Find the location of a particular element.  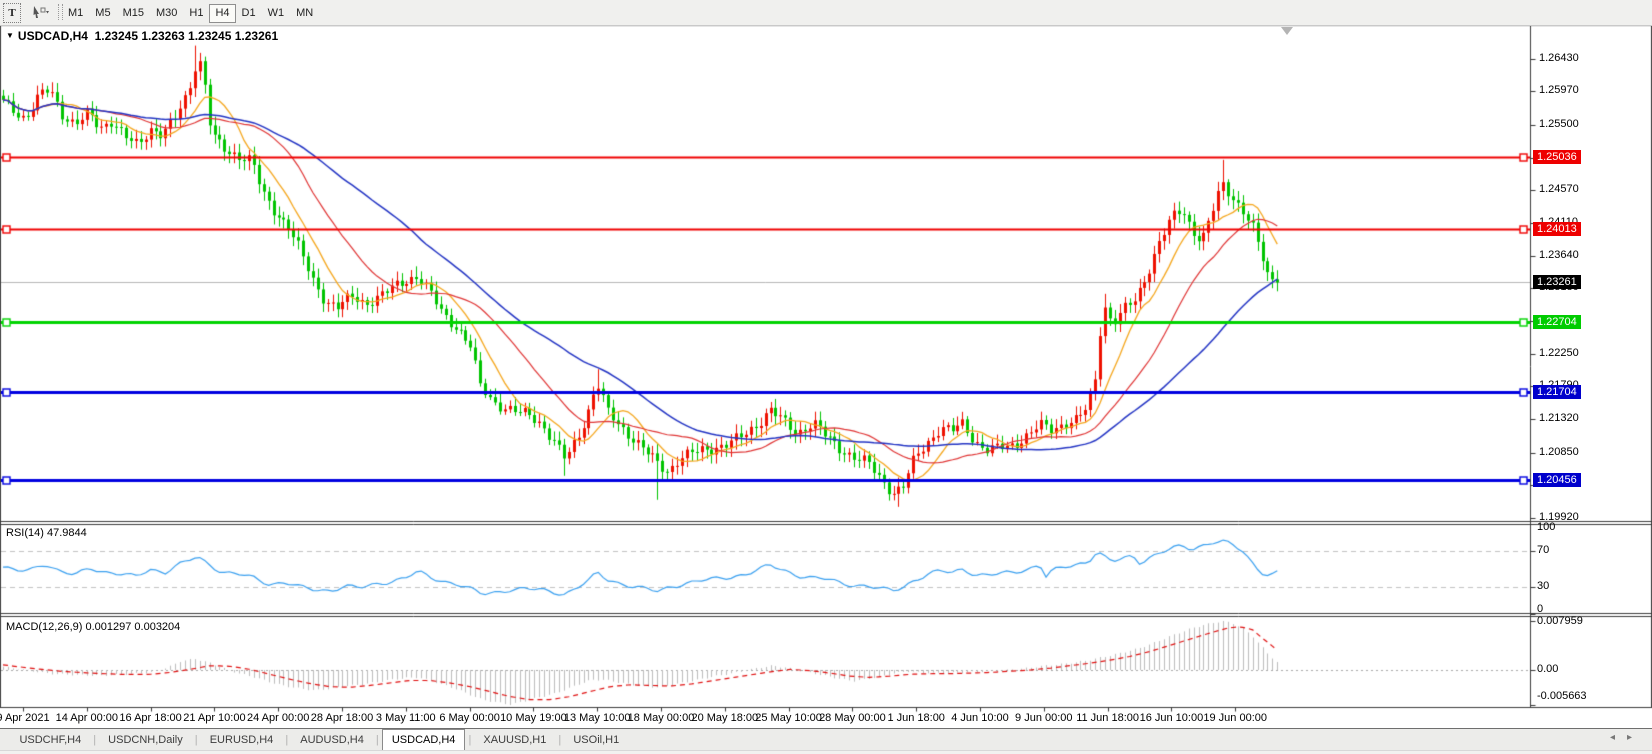

main-toolbar: T M1 M5 M15 M30 H1 H4 D1 W1 MN is located at coordinates (826, 13).